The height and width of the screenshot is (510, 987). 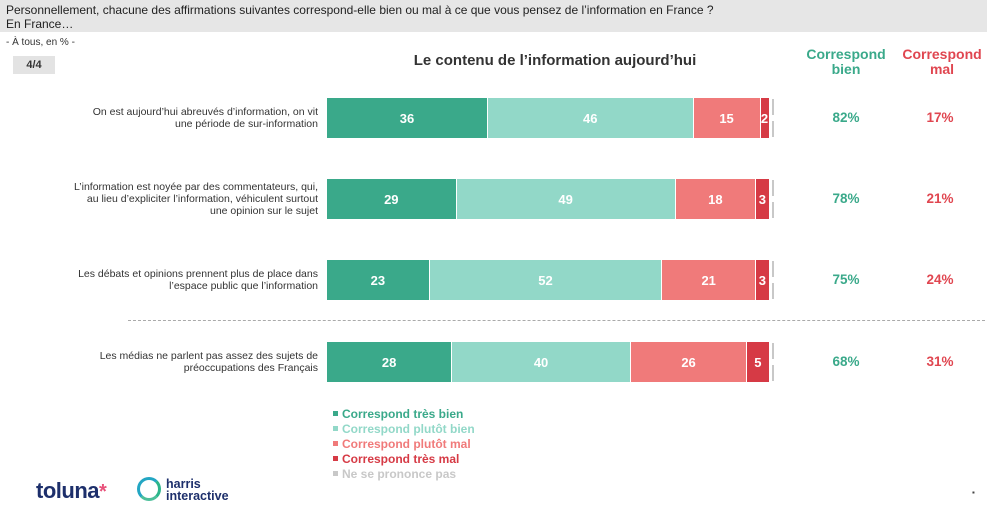 I want to click on summary-correspond-bien: 68%, so click(x=846, y=361).